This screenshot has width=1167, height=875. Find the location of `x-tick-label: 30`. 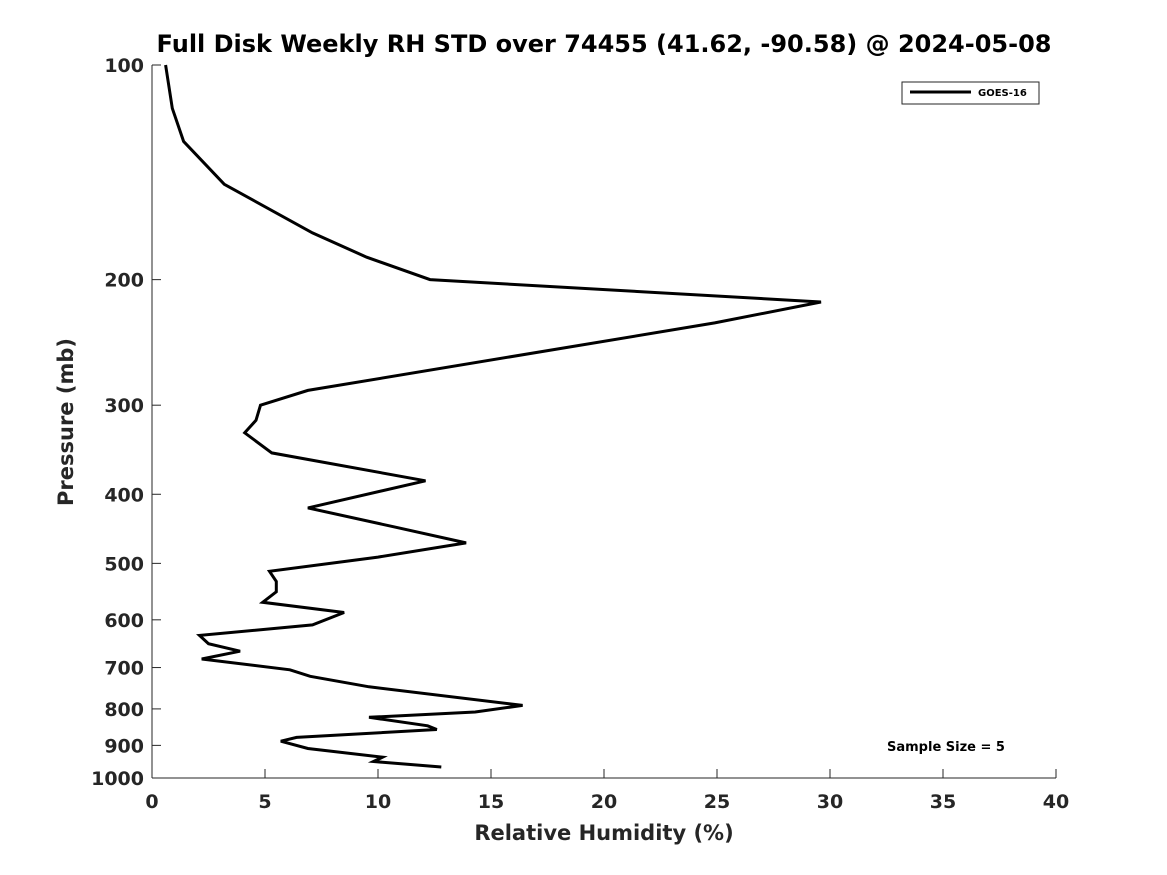

x-tick-label: 30 is located at coordinates (830, 802).